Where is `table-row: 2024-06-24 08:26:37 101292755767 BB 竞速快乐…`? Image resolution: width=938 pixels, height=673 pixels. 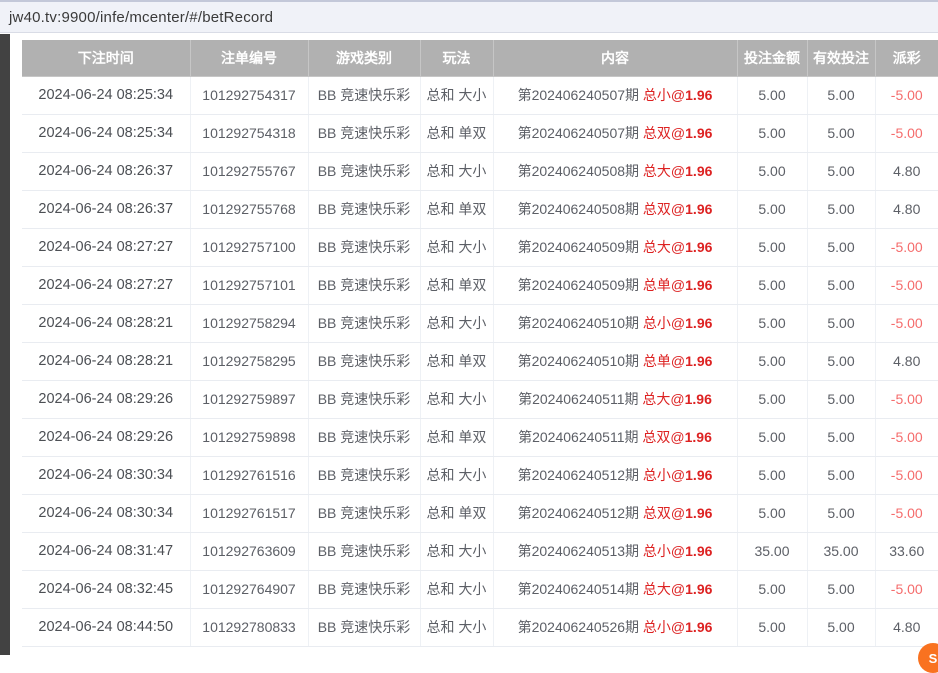
table-row: 2024-06-24 08:26:37 101292755767 BB 竞速快乐… is located at coordinates (480, 171).